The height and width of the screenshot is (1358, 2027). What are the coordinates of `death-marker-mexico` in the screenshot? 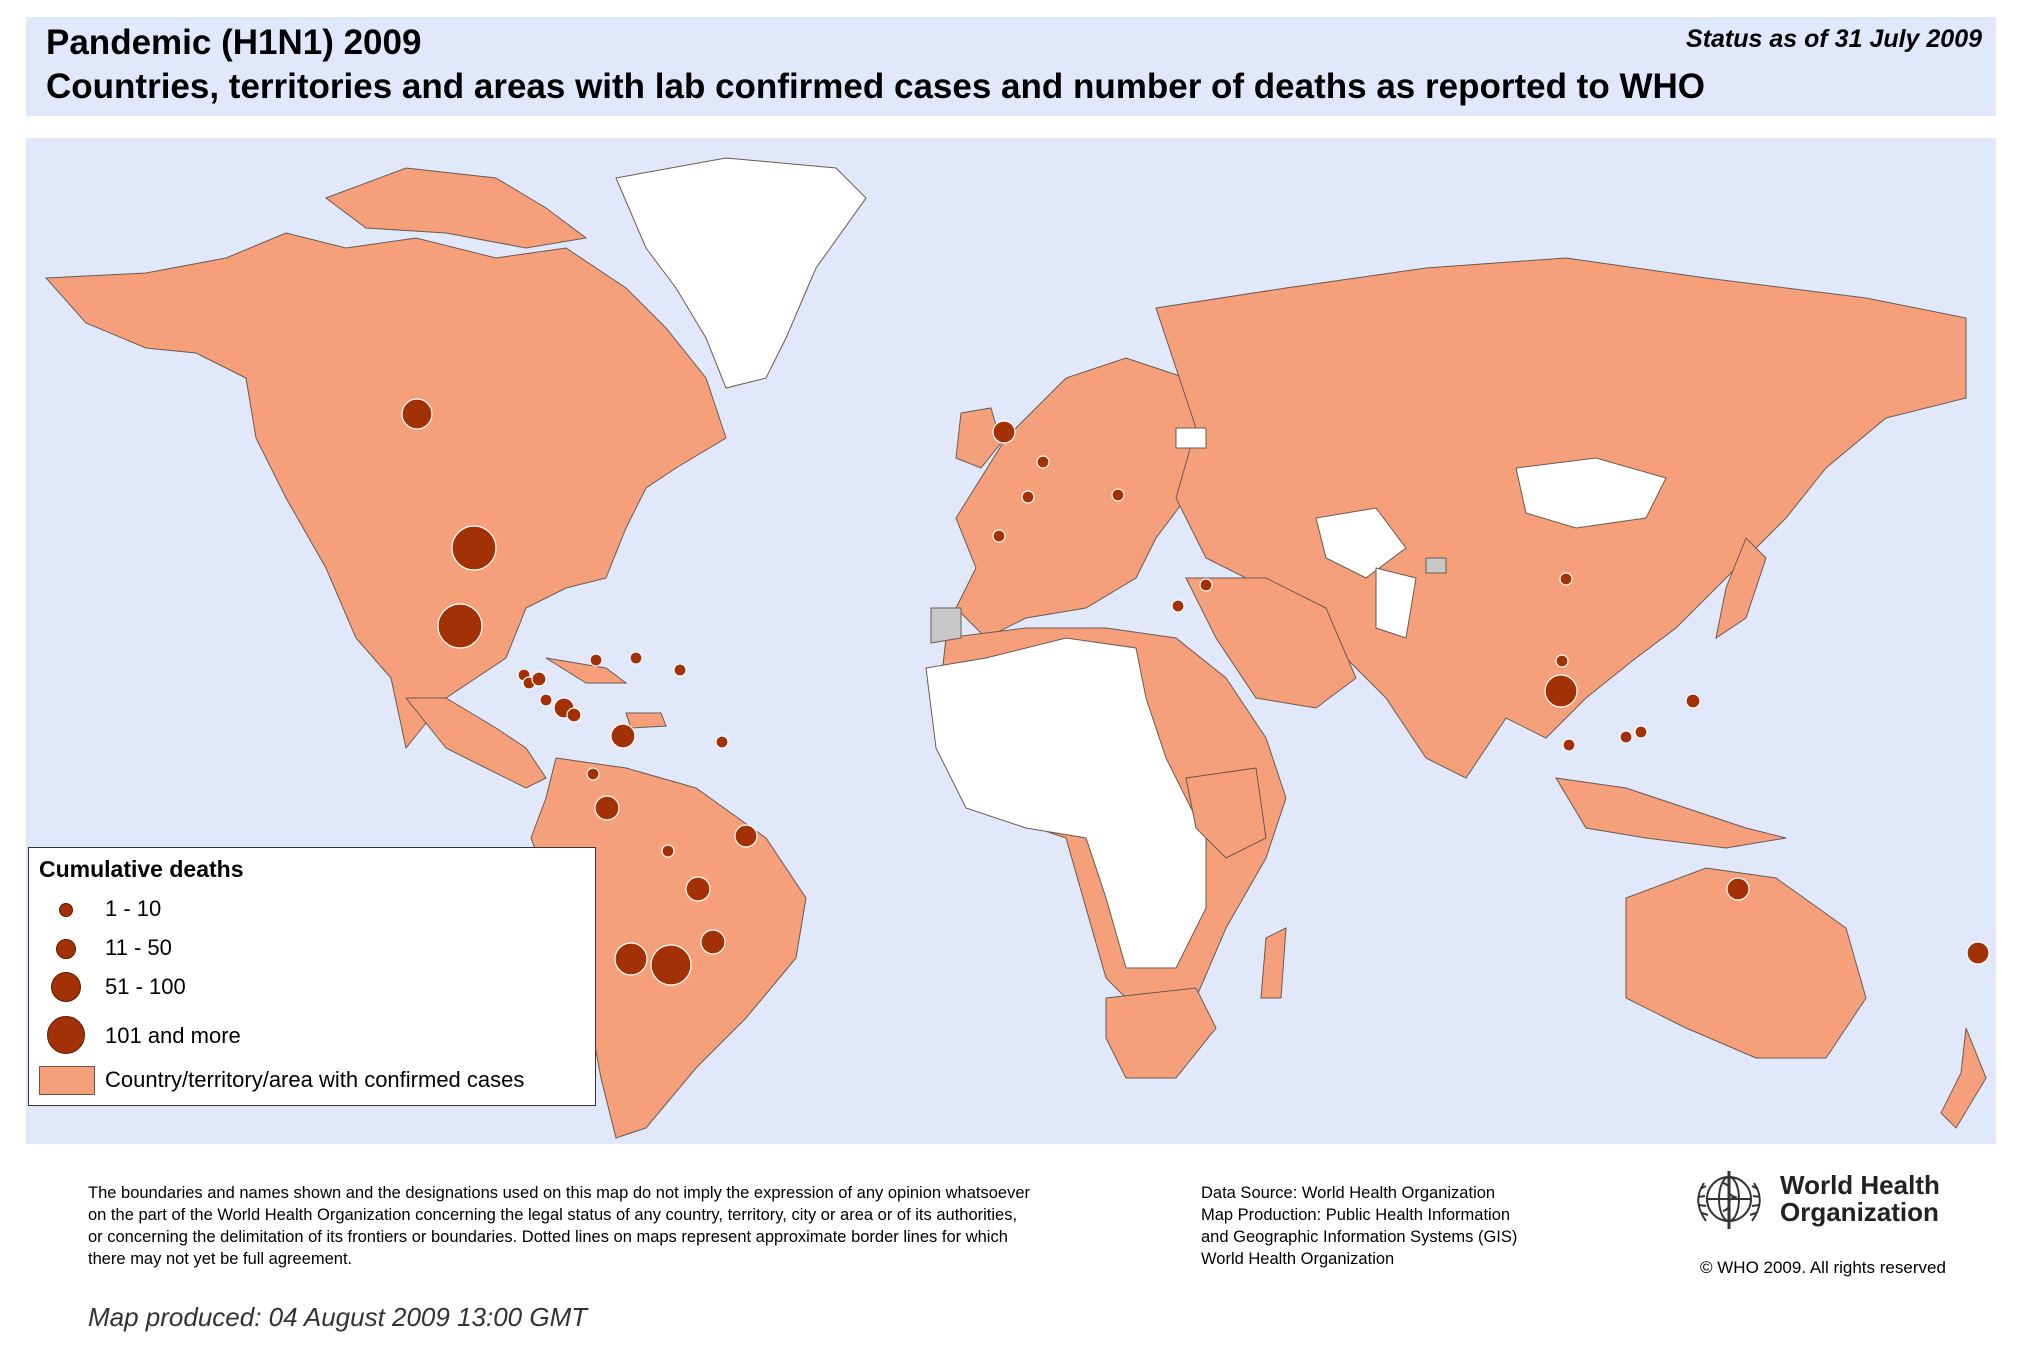 It's located at (460, 626).